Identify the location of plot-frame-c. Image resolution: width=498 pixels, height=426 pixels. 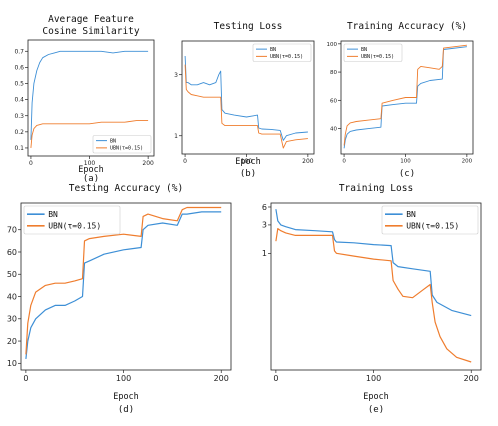
(407, 97).